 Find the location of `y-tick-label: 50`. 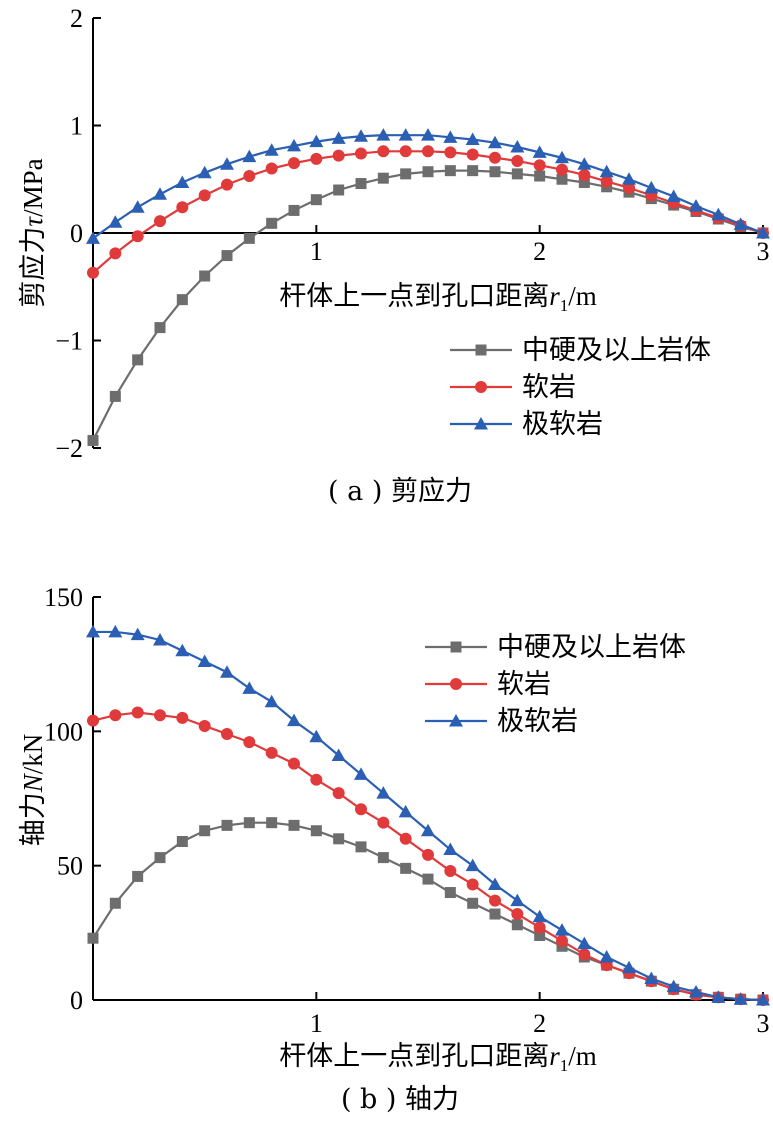

y-tick-label: 50 is located at coordinates (70, 866).